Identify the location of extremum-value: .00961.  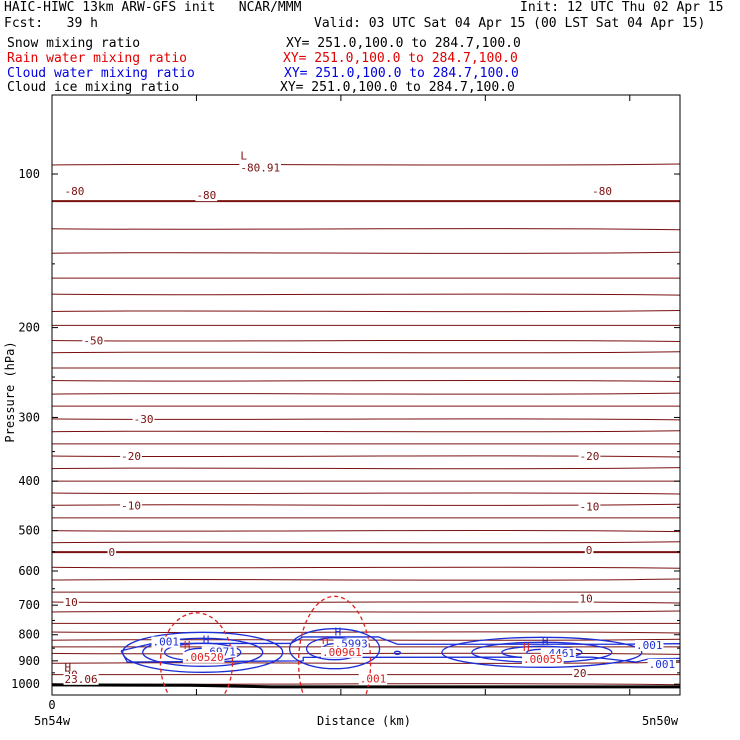
(342, 652).